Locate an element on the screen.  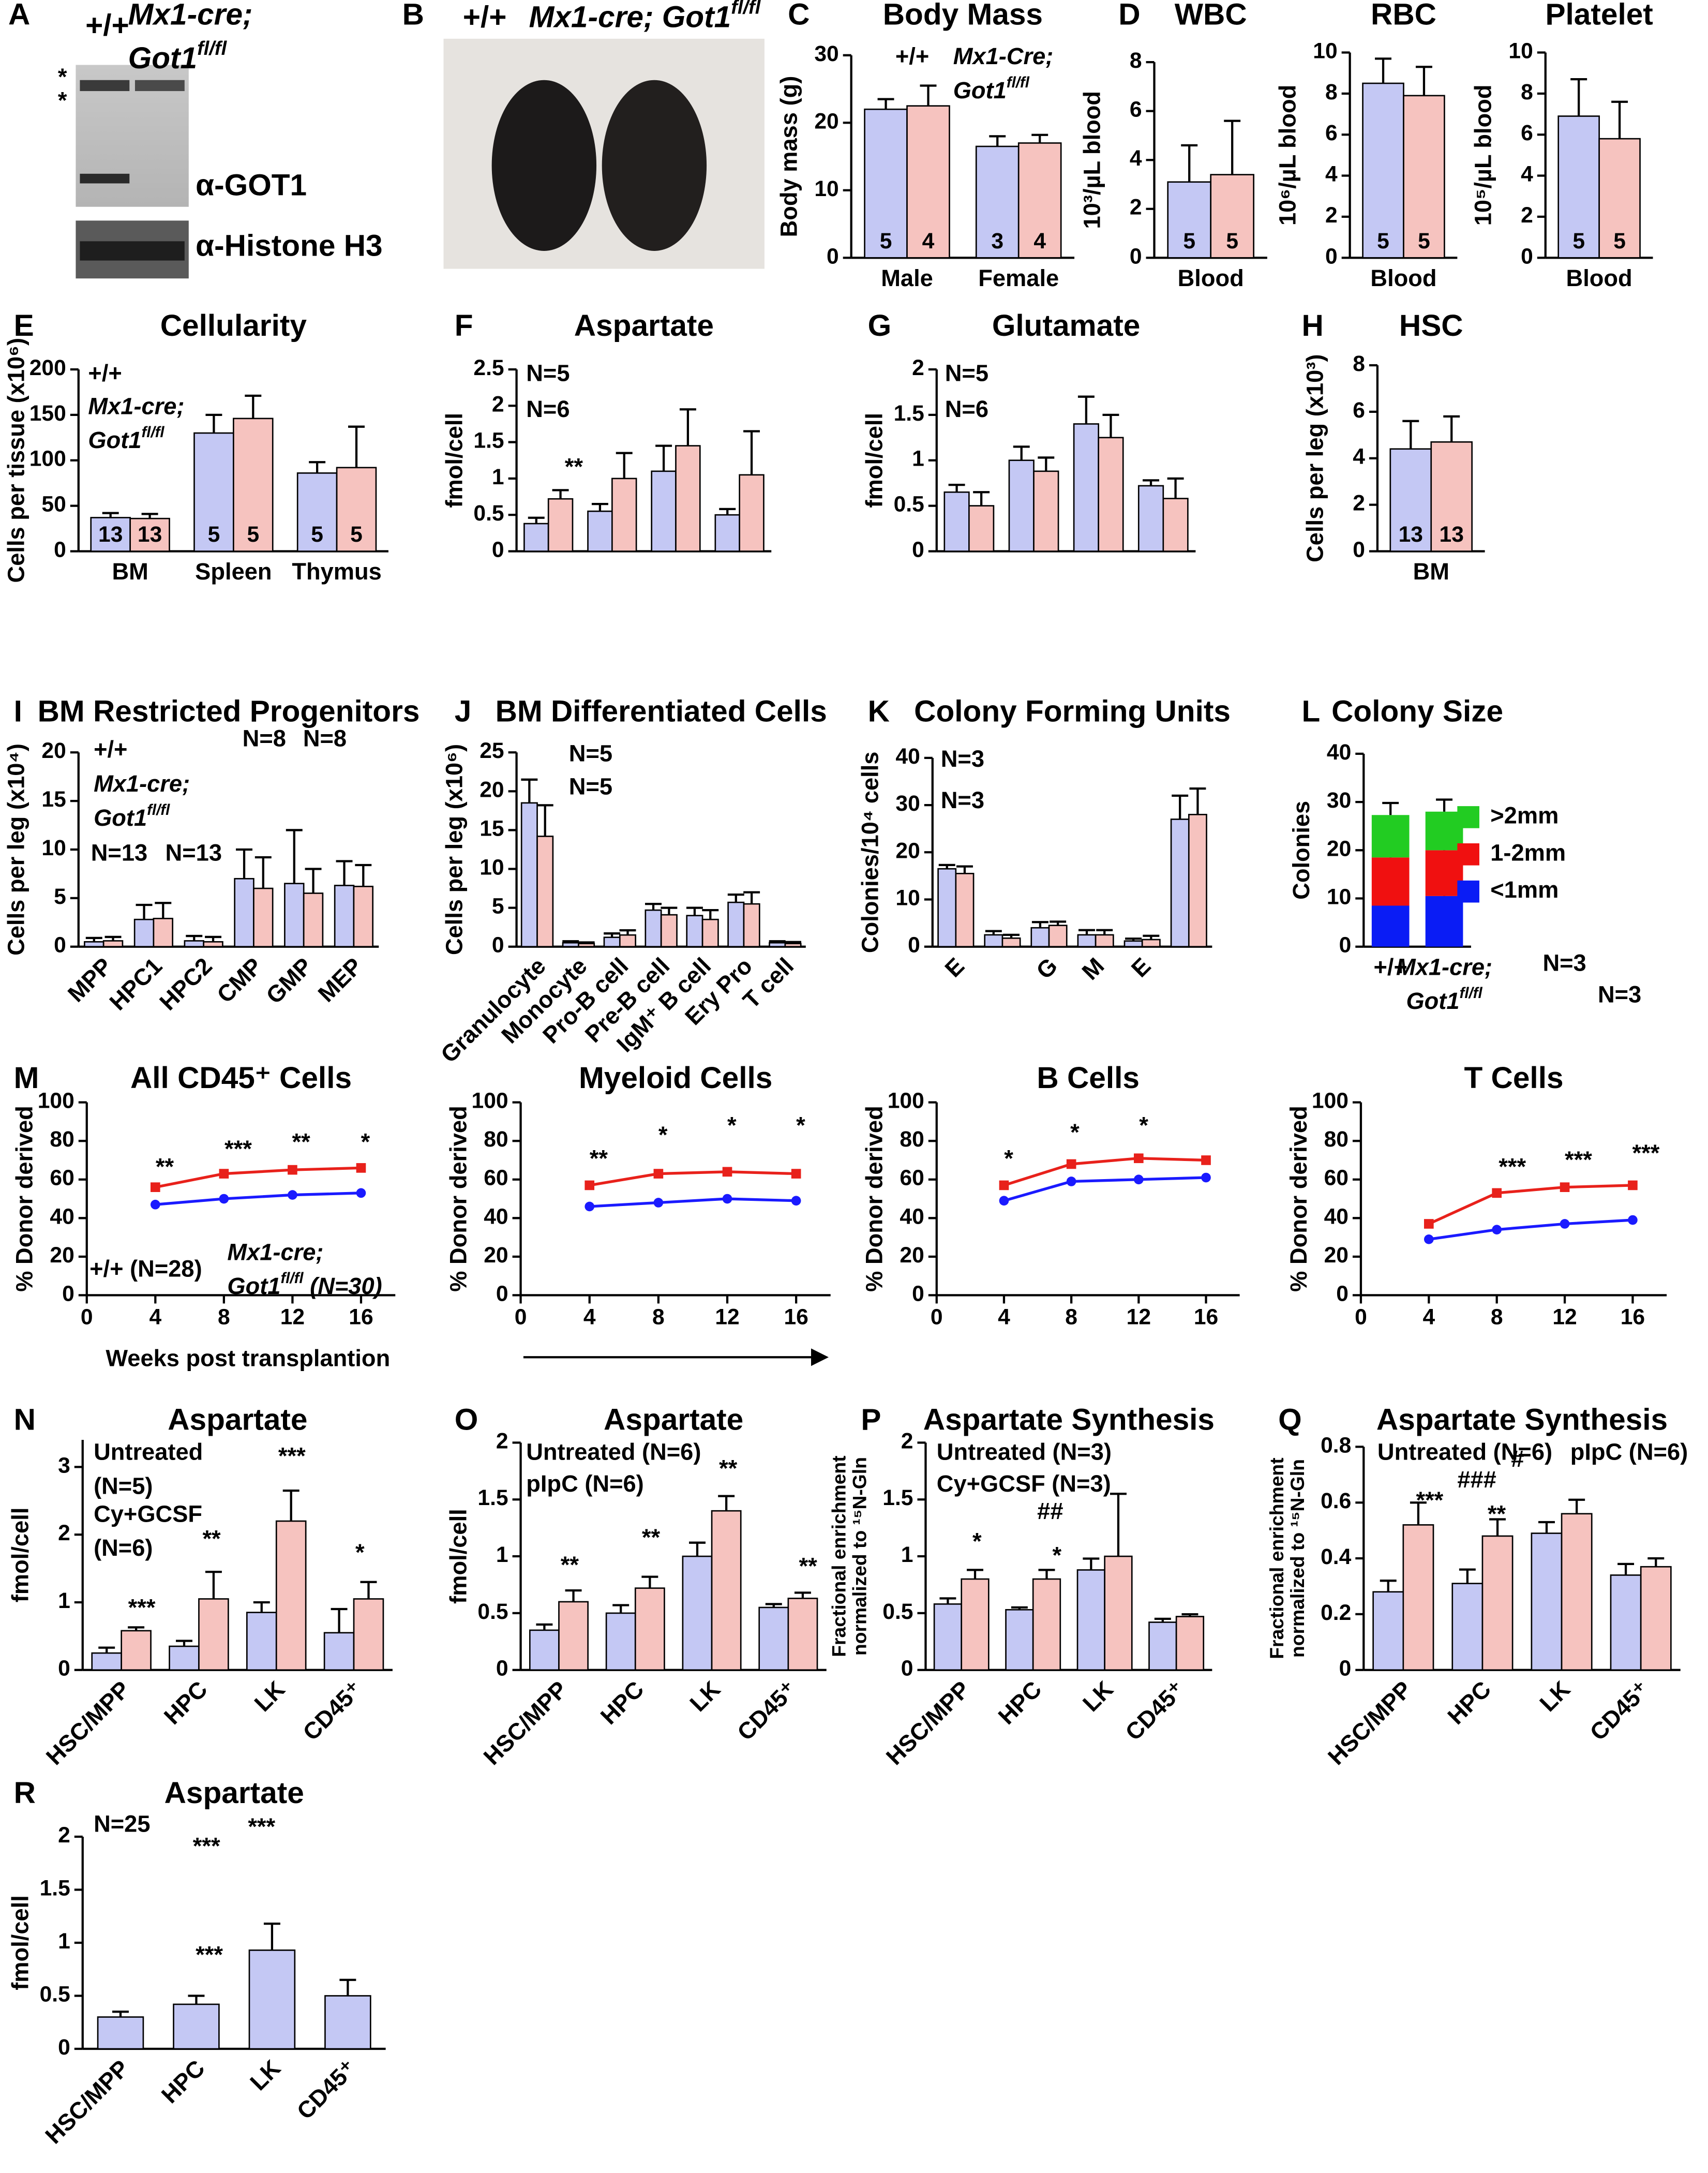
y-axis-label: Cells per leg (x10⁶) is located at coordinates (454, 849).